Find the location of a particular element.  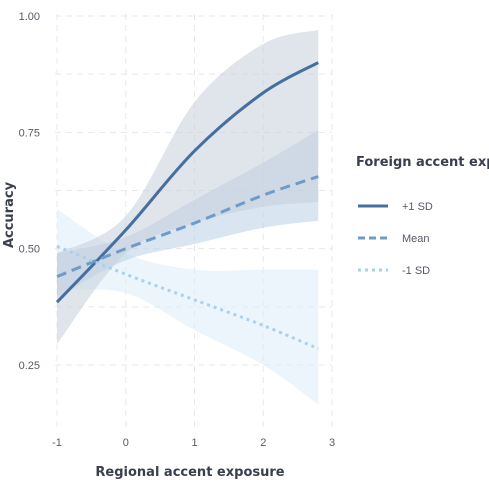

x-tick-label: 1 is located at coordinates (194, 443).